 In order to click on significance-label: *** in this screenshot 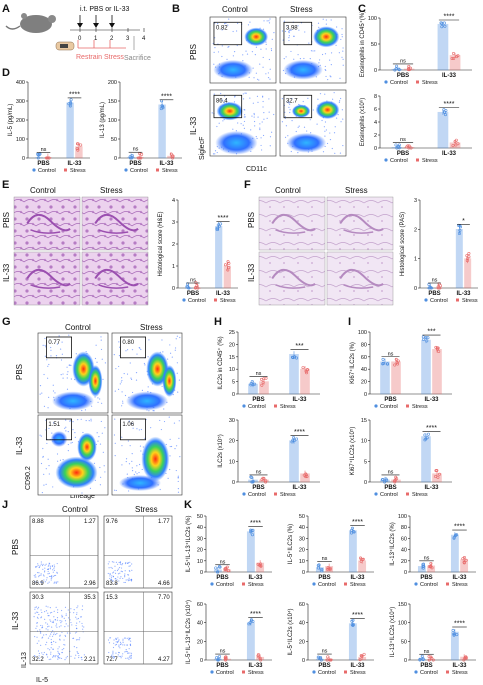, I will do `click(431, 332)`.